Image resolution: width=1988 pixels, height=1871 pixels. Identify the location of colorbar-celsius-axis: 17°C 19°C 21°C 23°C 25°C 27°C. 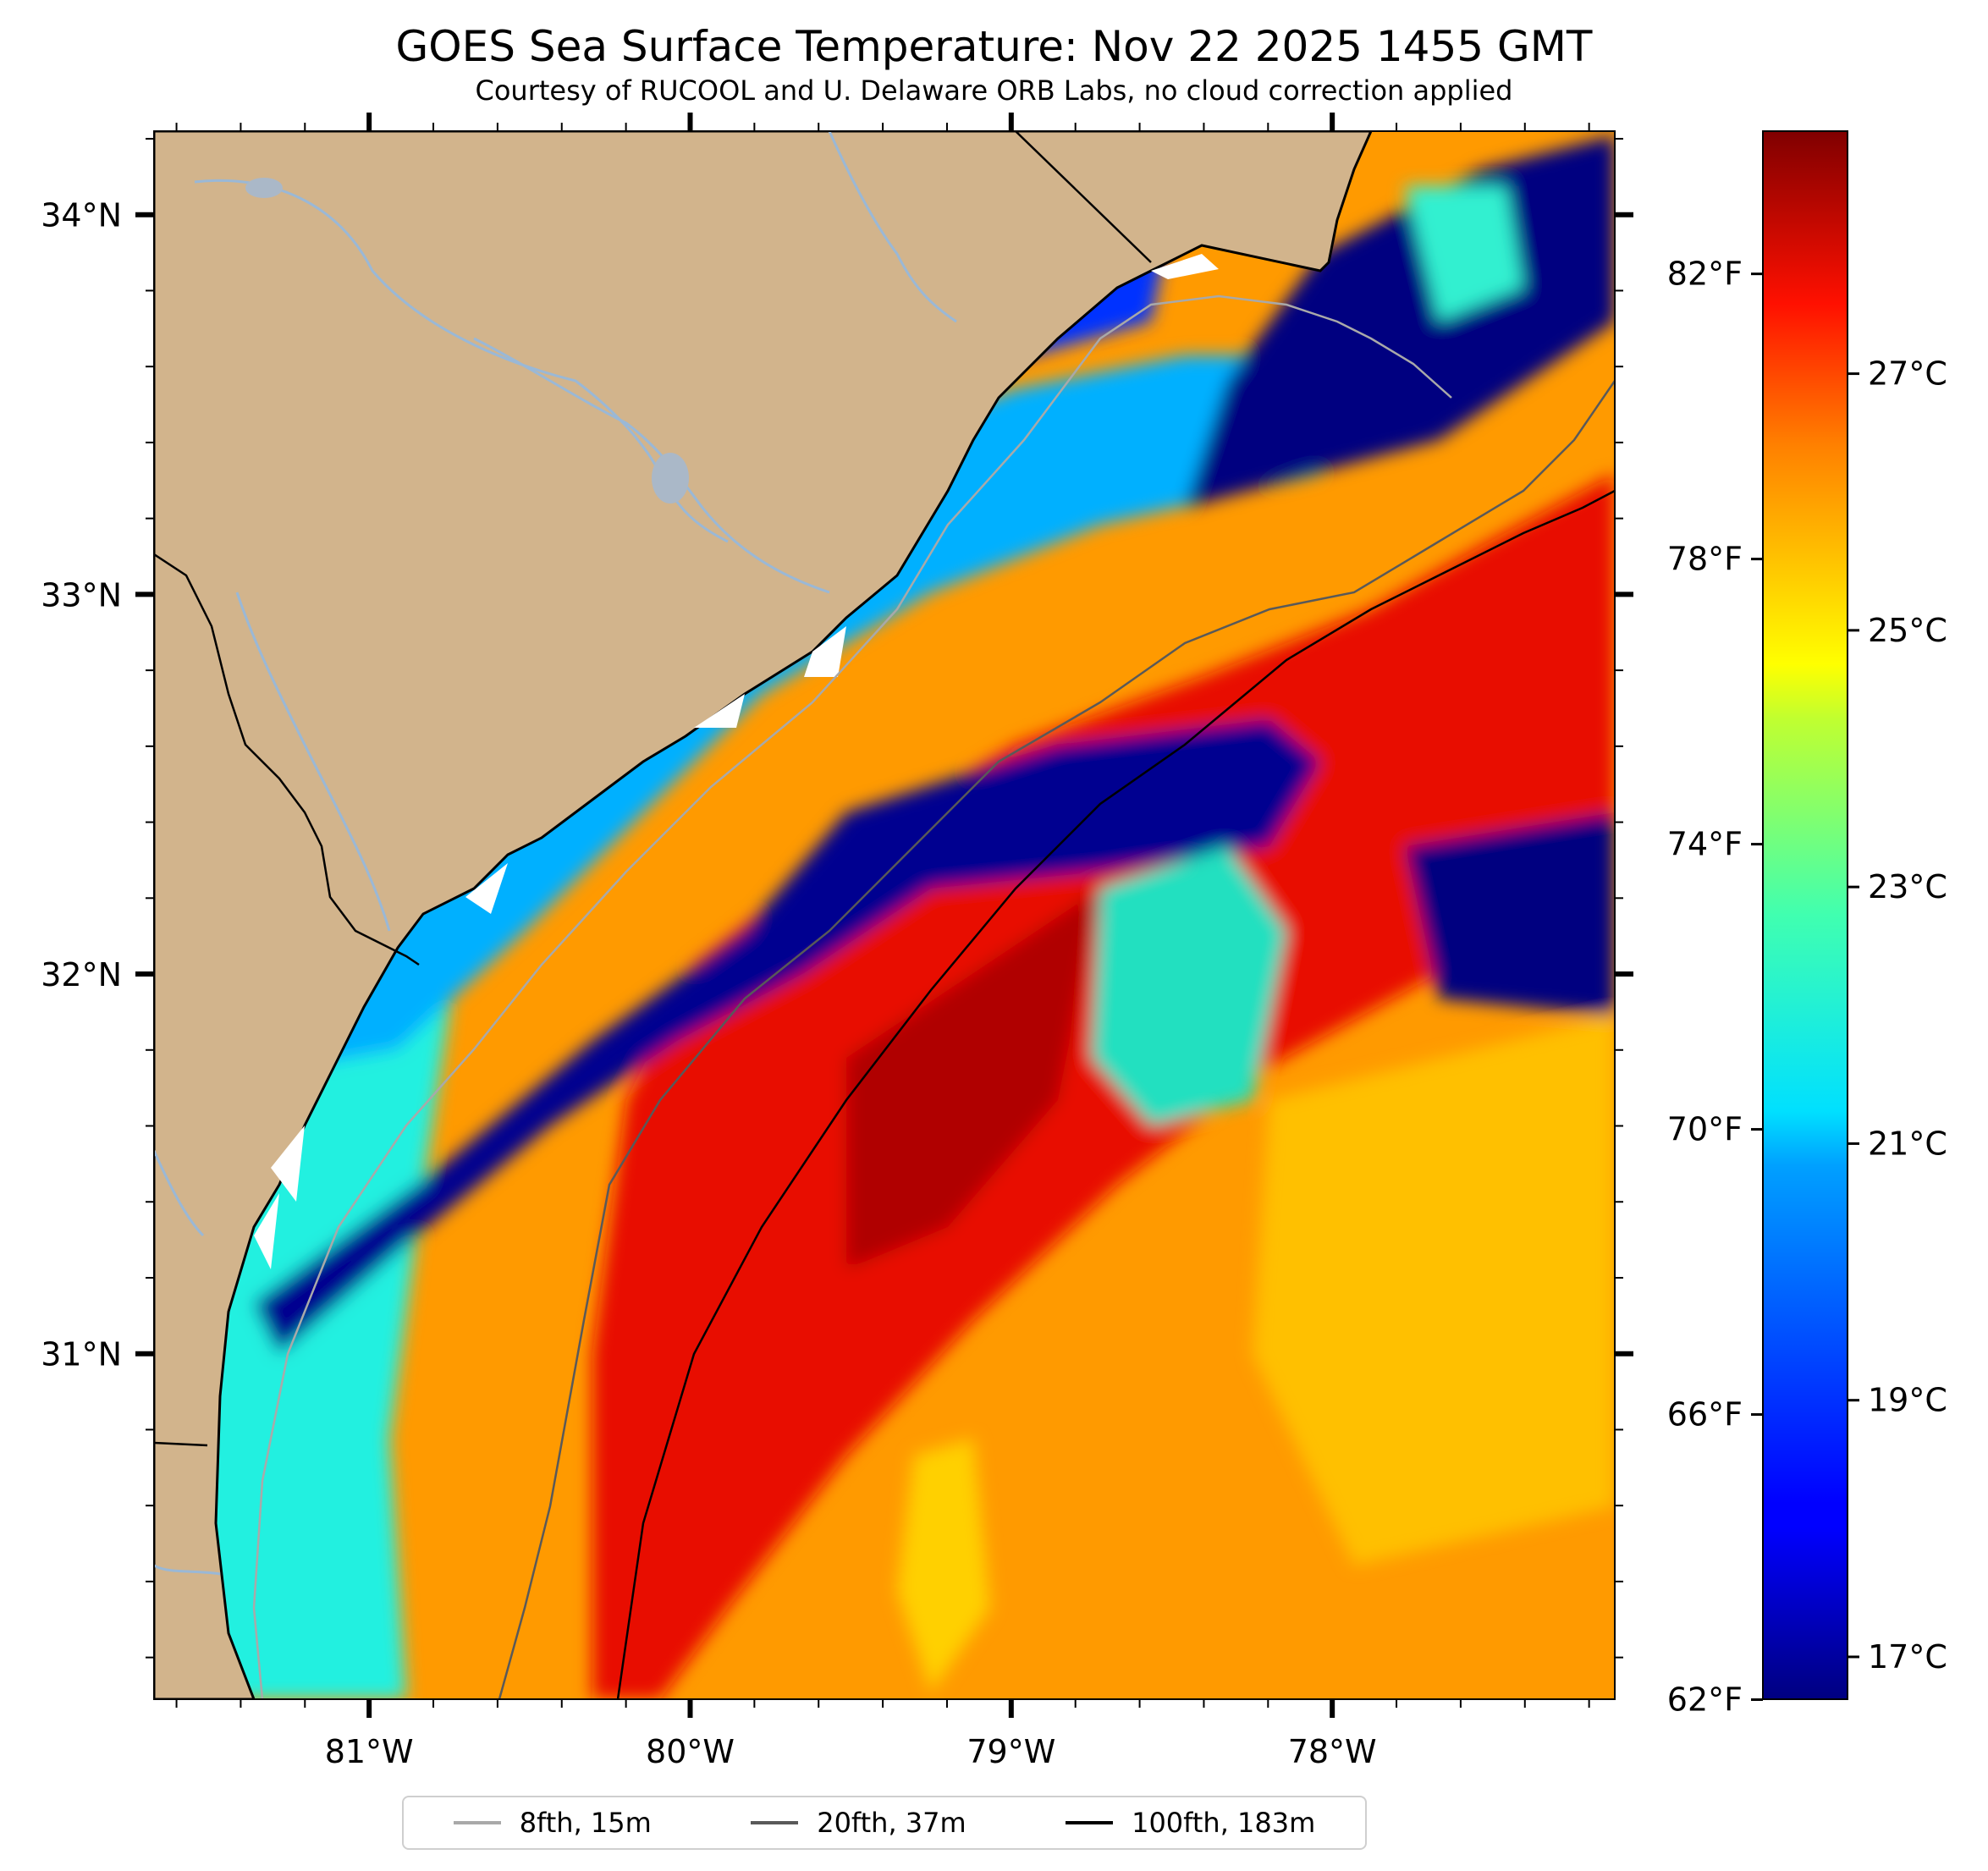
(1897, 1016).